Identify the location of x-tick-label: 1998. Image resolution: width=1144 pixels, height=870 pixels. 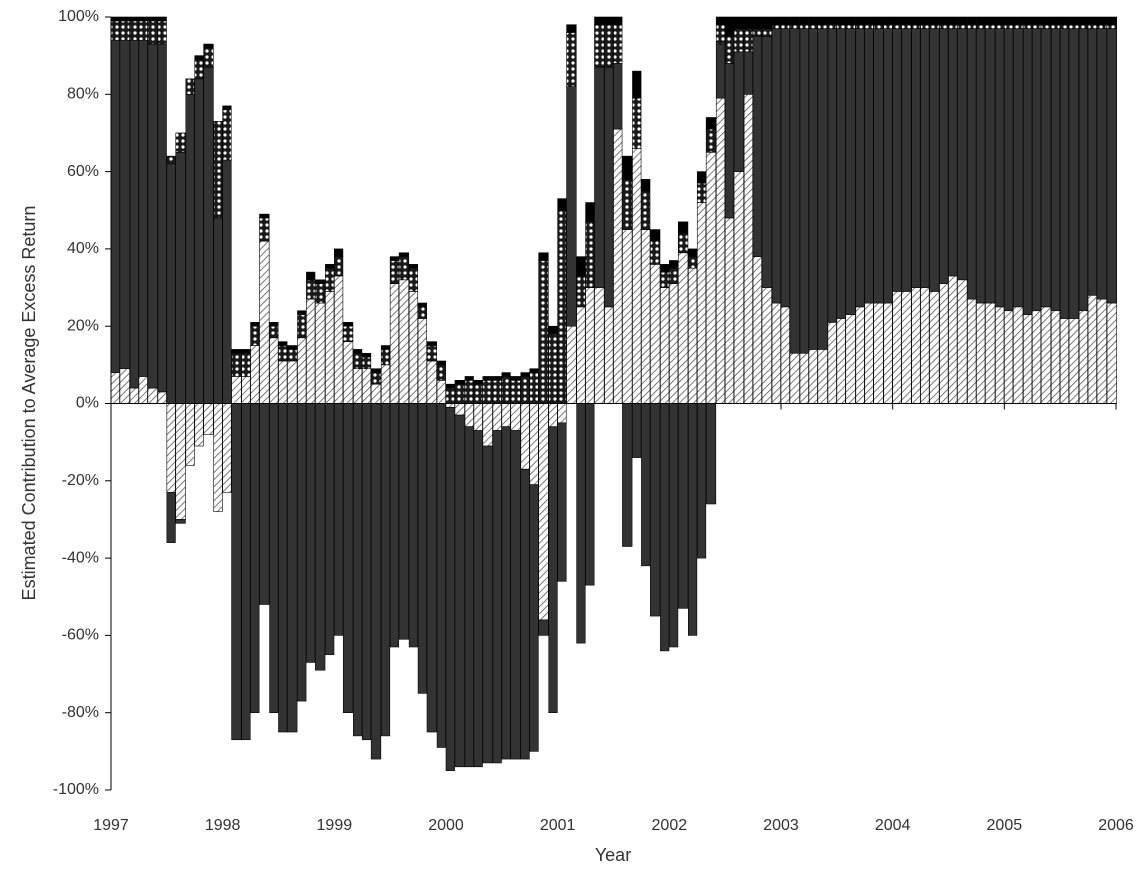
(223, 825).